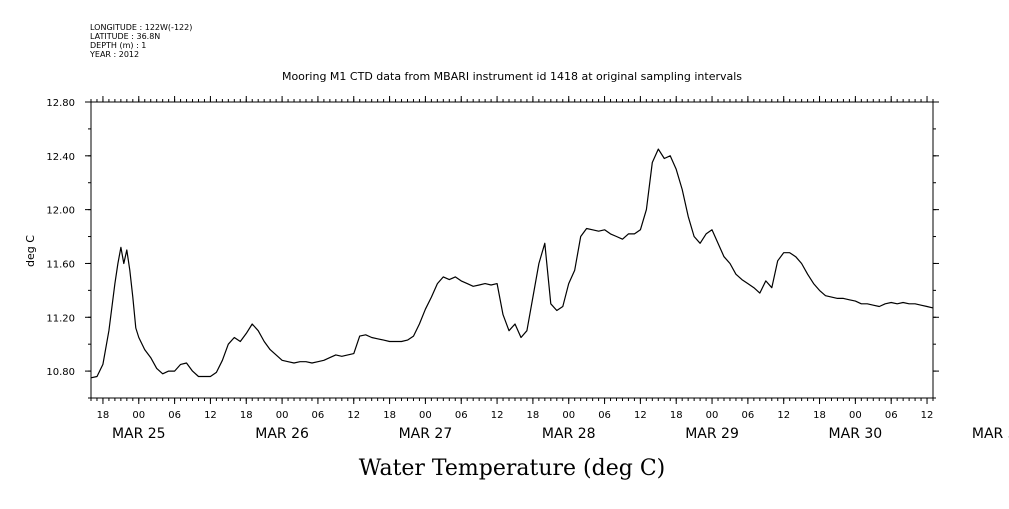 The width and height of the screenshot is (1009, 509). Describe the element at coordinates (60, 103) in the screenshot. I see `y-tick-label: 12.80` at that location.